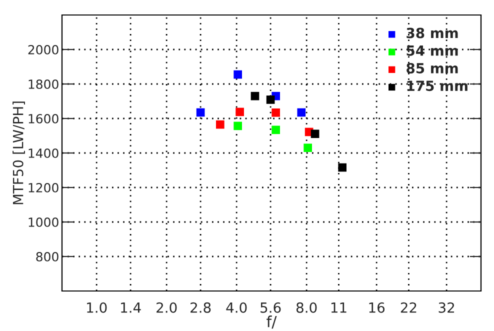 This screenshot has width=494, height=331. I want to click on x-tick-label: 1.0, so click(97, 307).